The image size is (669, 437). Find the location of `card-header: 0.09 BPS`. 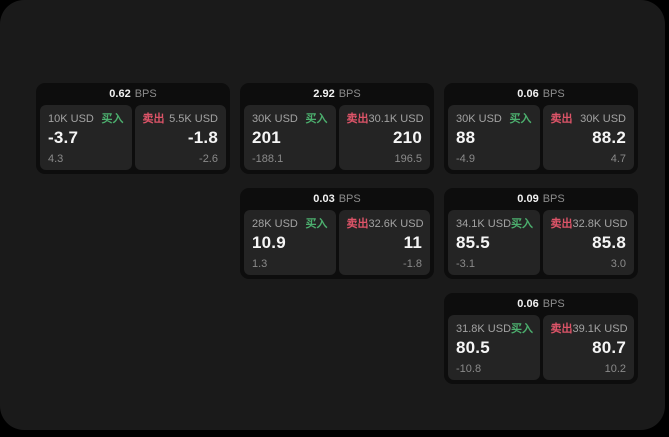

card-header: 0.09 BPS is located at coordinates (541, 199).